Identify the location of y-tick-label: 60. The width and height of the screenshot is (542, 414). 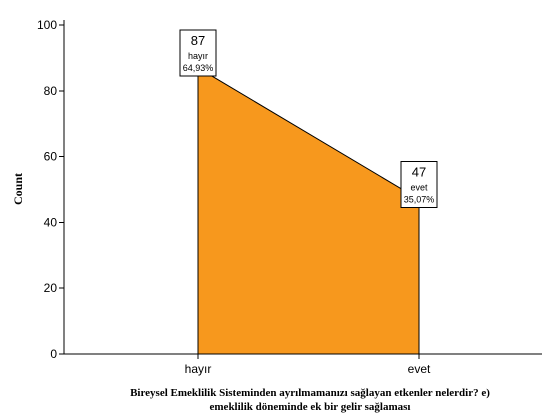
(51, 157).